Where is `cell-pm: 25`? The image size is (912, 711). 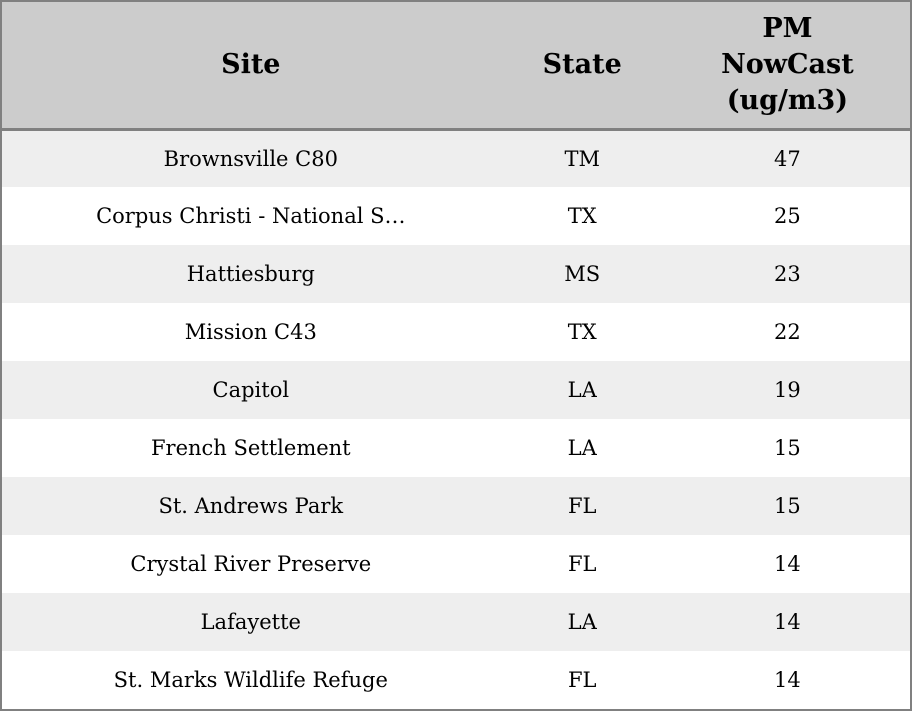 cell-pm: 25 is located at coordinates (787, 216).